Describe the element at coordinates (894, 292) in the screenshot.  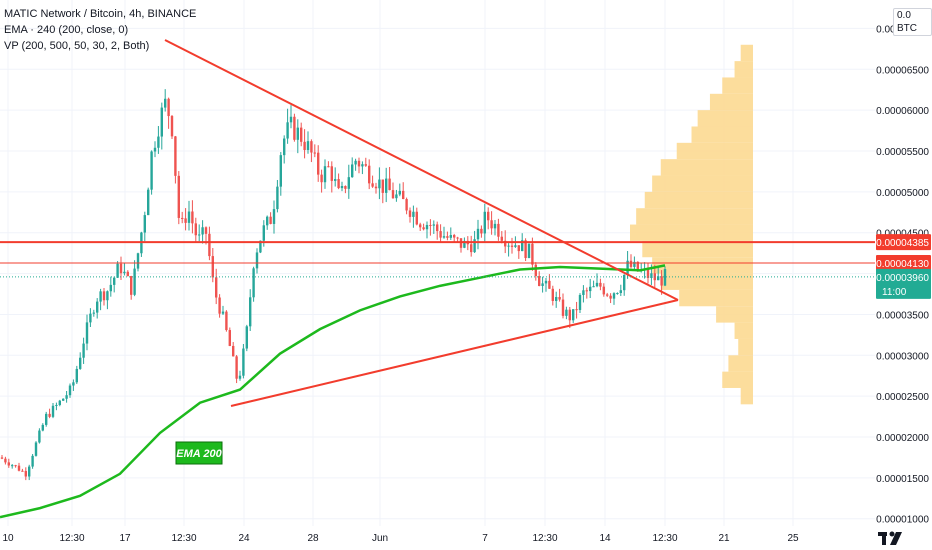
I see `countdown-label: 11:00` at that location.